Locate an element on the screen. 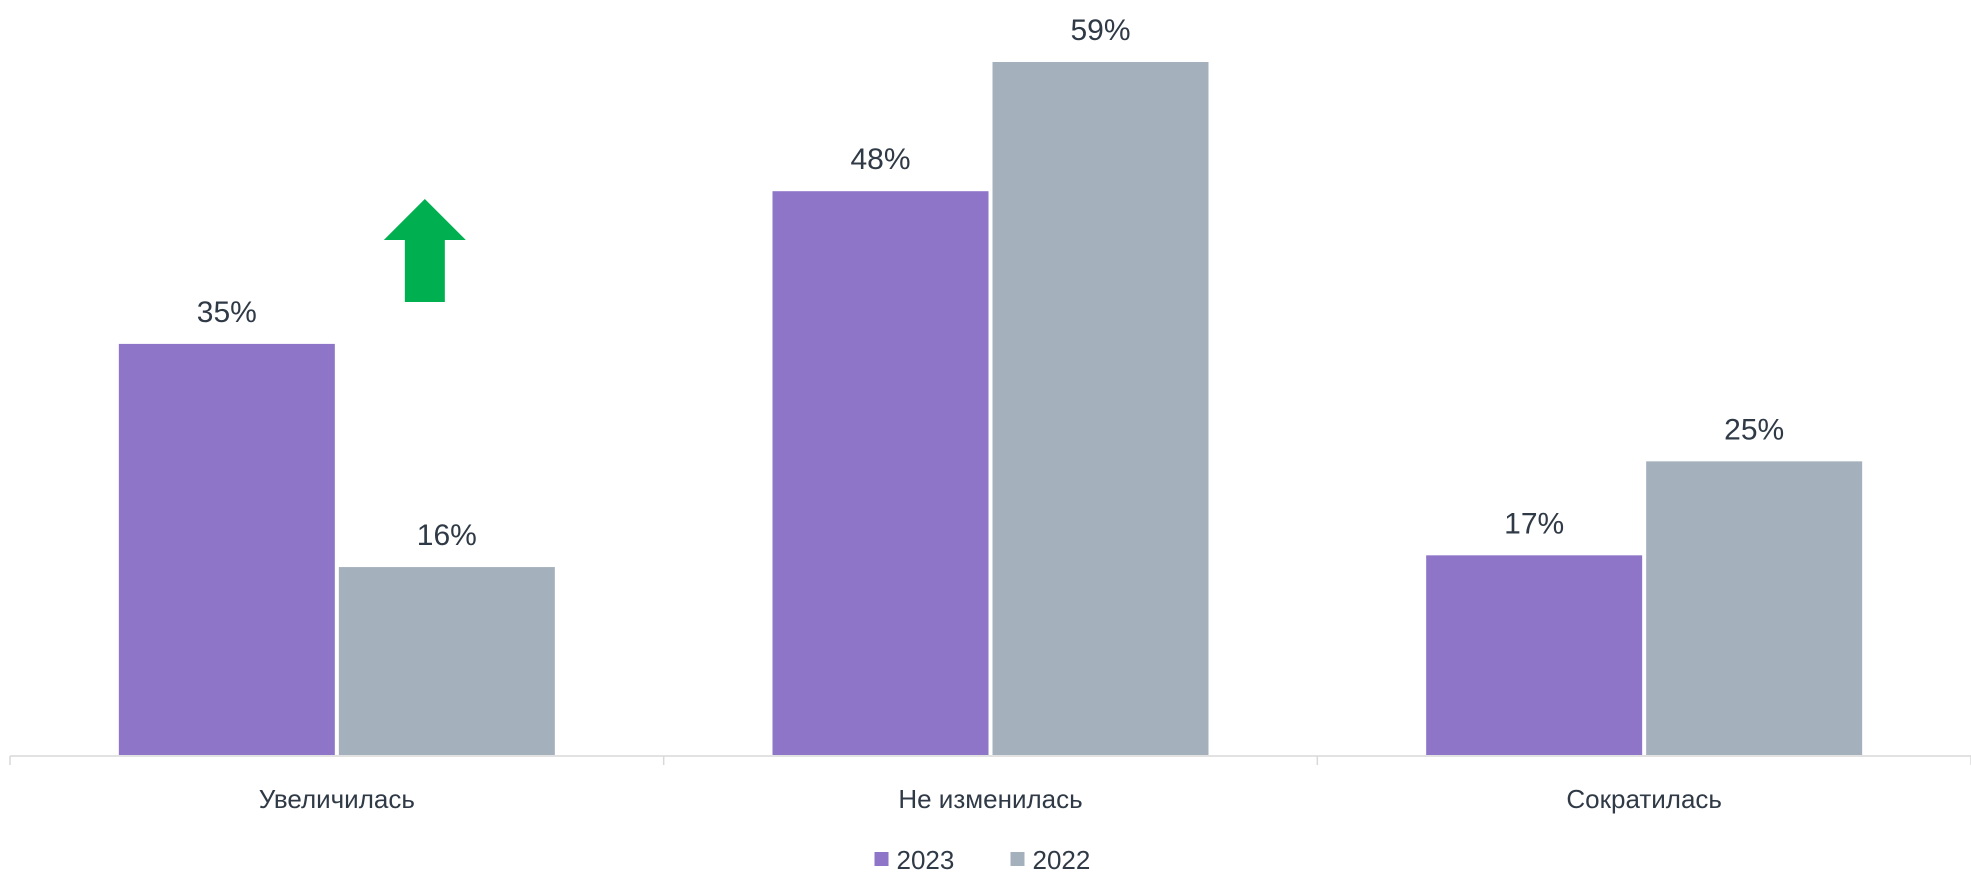 The width and height of the screenshot is (1971, 882). annotations-group is located at coordinates (424, 250).